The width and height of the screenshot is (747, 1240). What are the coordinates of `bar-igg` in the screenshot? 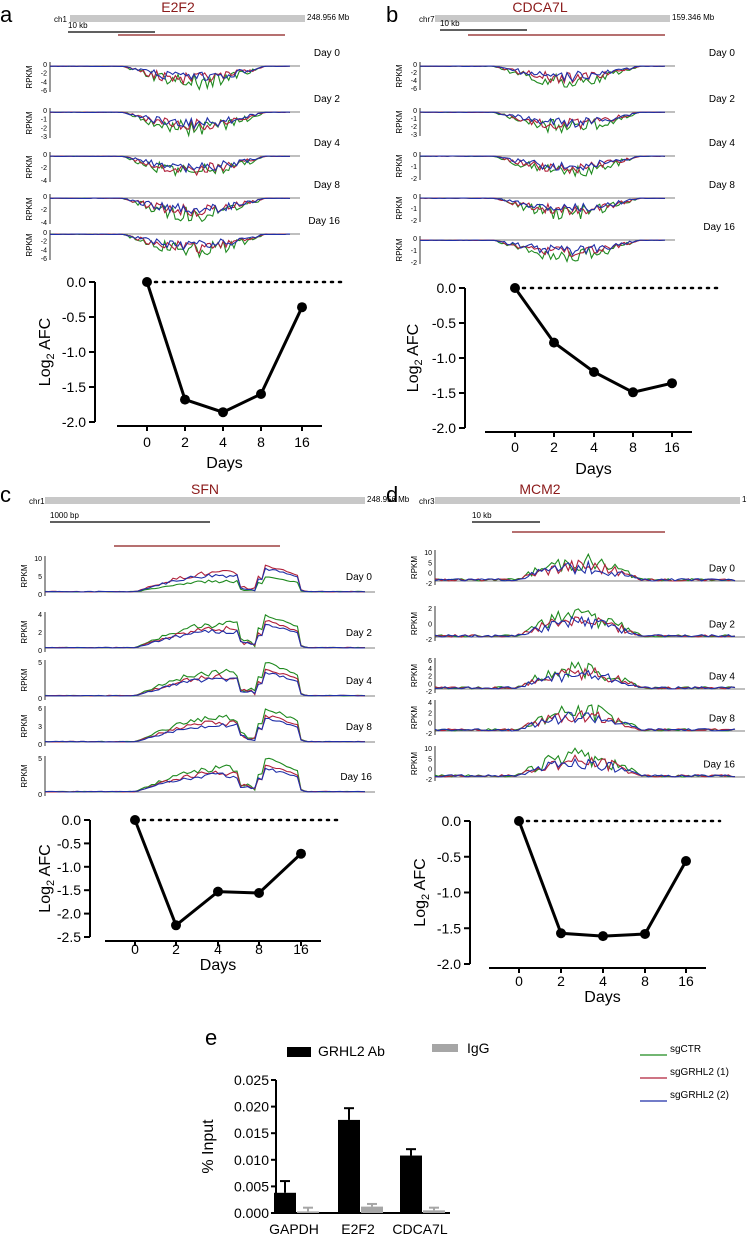 It's located at (372, 1209).